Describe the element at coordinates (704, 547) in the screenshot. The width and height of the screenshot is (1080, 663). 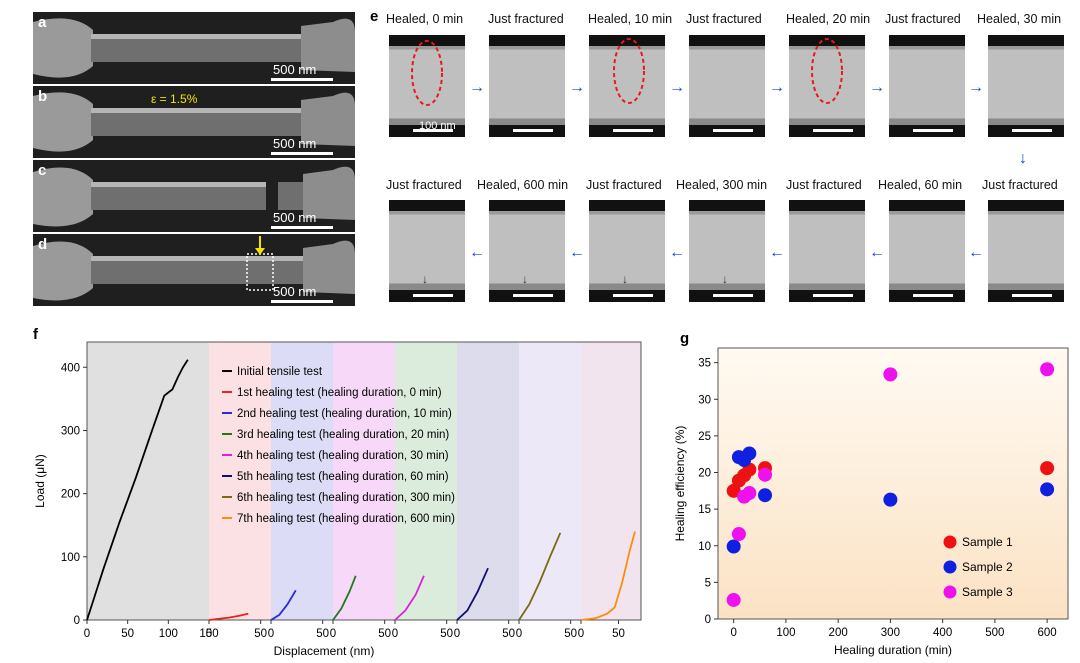
I see `y-tick-label: 10` at that location.